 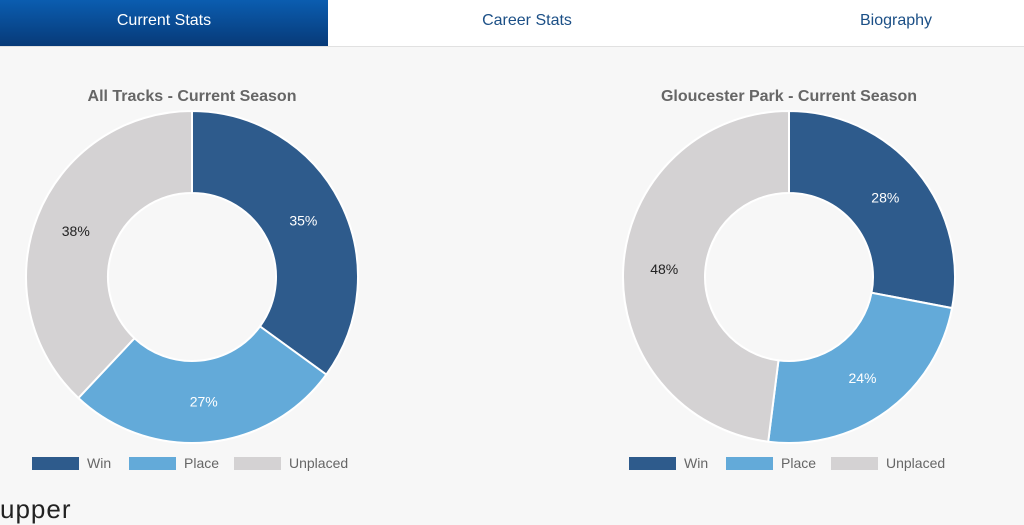 What do you see at coordinates (664, 269) in the screenshot?
I see `data-label-unplaced: 48%` at bounding box center [664, 269].